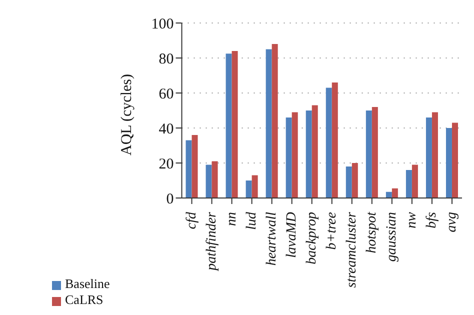 The height and width of the screenshot is (315, 474). What do you see at coordinates (232, 219) in the screenshot?
I see `x-tick-label: nn` at bounding box center [232, 219].